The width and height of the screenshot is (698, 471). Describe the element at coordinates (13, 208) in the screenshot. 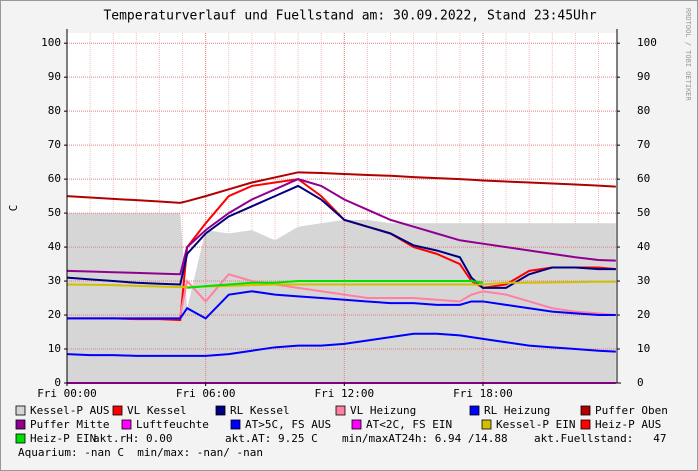

I see `y-axis-label: C` at that location.